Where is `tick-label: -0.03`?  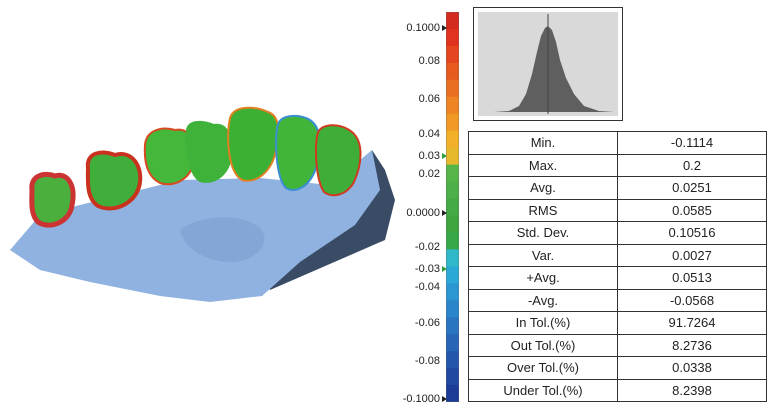
tick-label: -0.03 is located at coordinates (427, 269).